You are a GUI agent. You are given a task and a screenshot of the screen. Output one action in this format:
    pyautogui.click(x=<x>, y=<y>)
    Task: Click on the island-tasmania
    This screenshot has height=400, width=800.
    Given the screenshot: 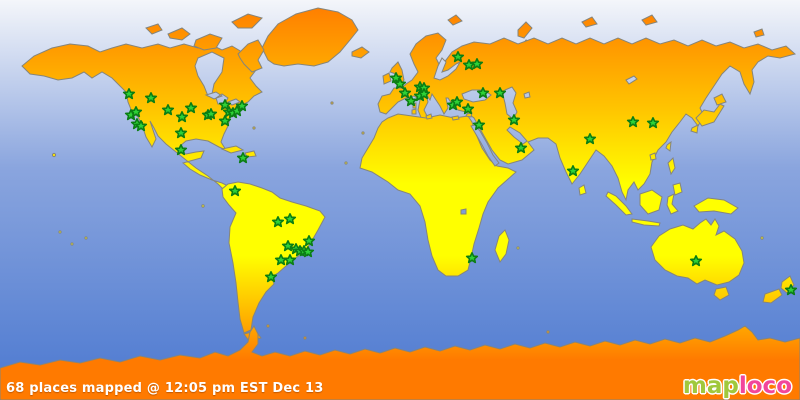 What is the action you would take?
    pyautogui.click(x=721, y=293)
    